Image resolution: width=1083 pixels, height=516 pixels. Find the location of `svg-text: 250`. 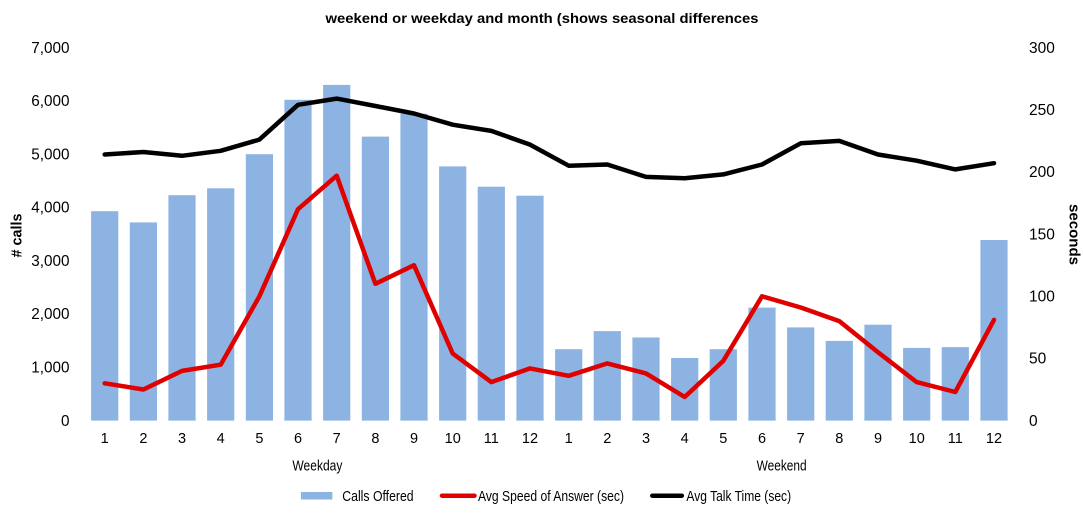

svg-text: 250 is located at coordinates (1042, 110).